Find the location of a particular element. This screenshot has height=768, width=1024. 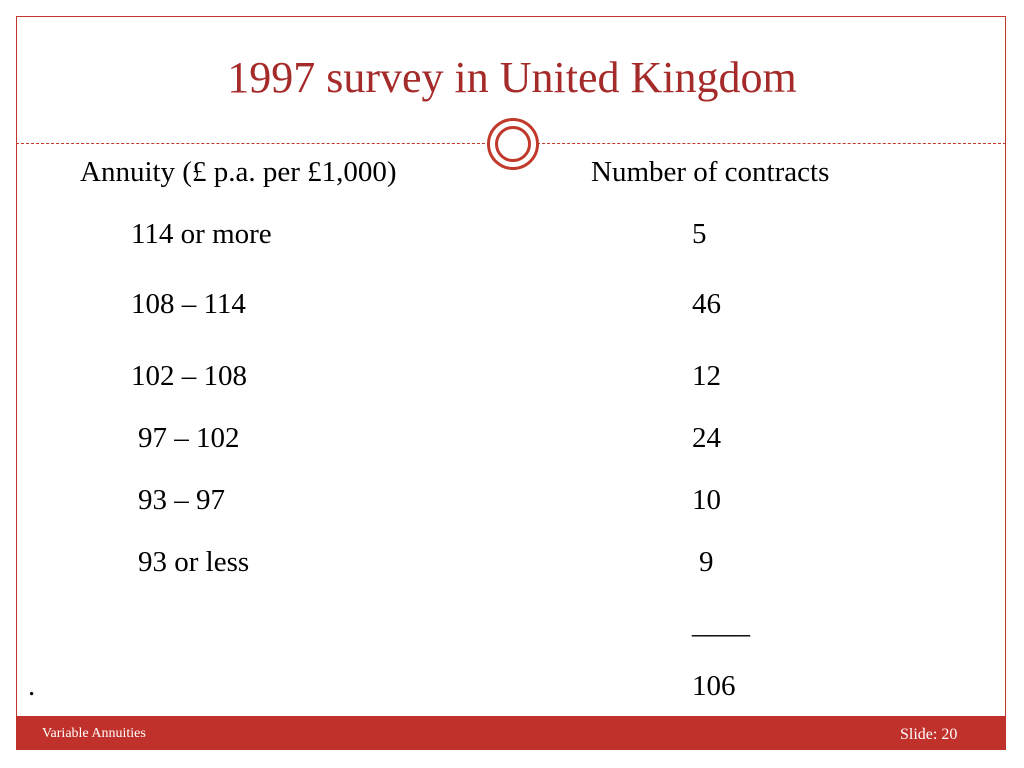

footer-slide-number: Slide: 20 is located at coordinates (929, 734).